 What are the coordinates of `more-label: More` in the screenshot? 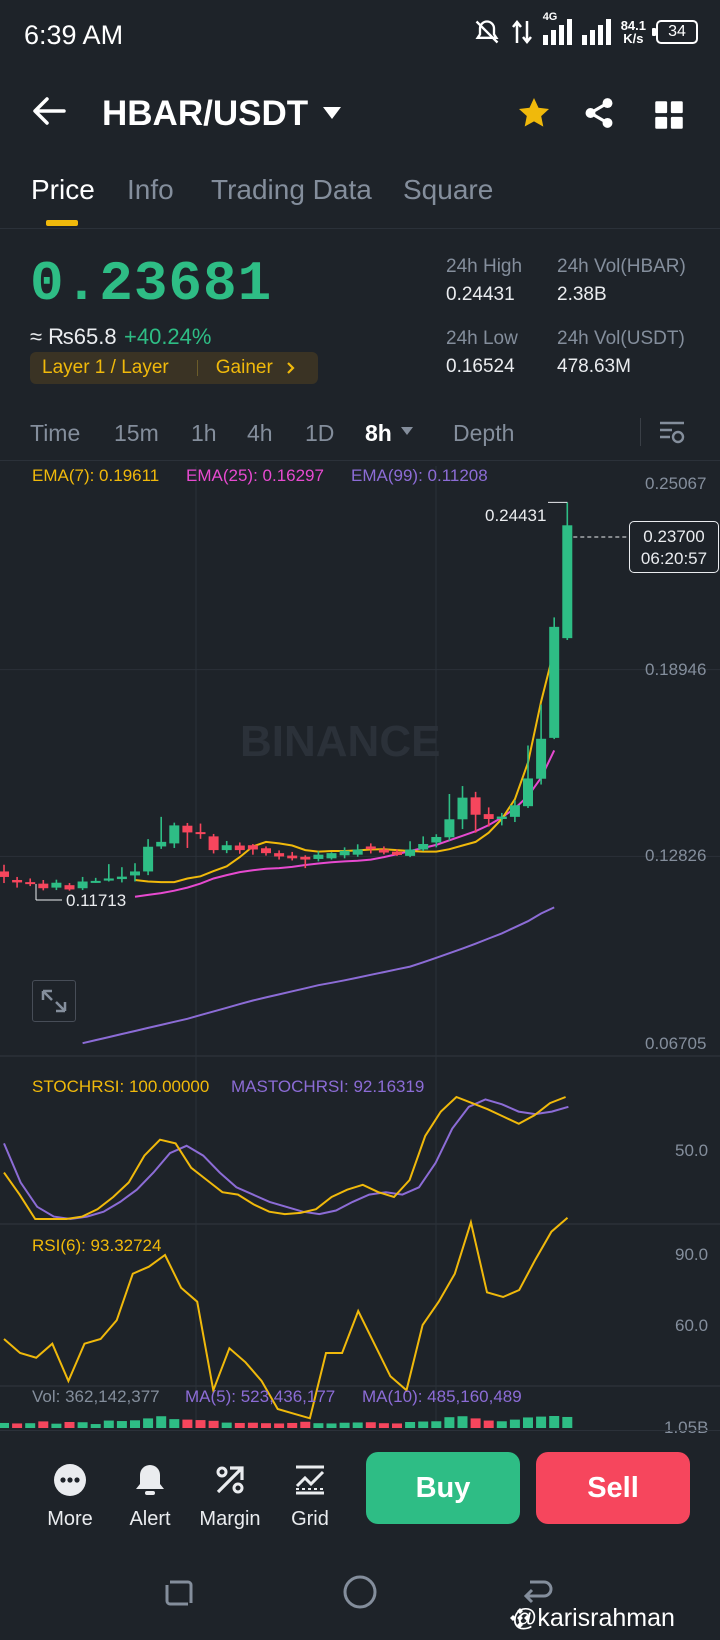 It's located at (70, 1519).